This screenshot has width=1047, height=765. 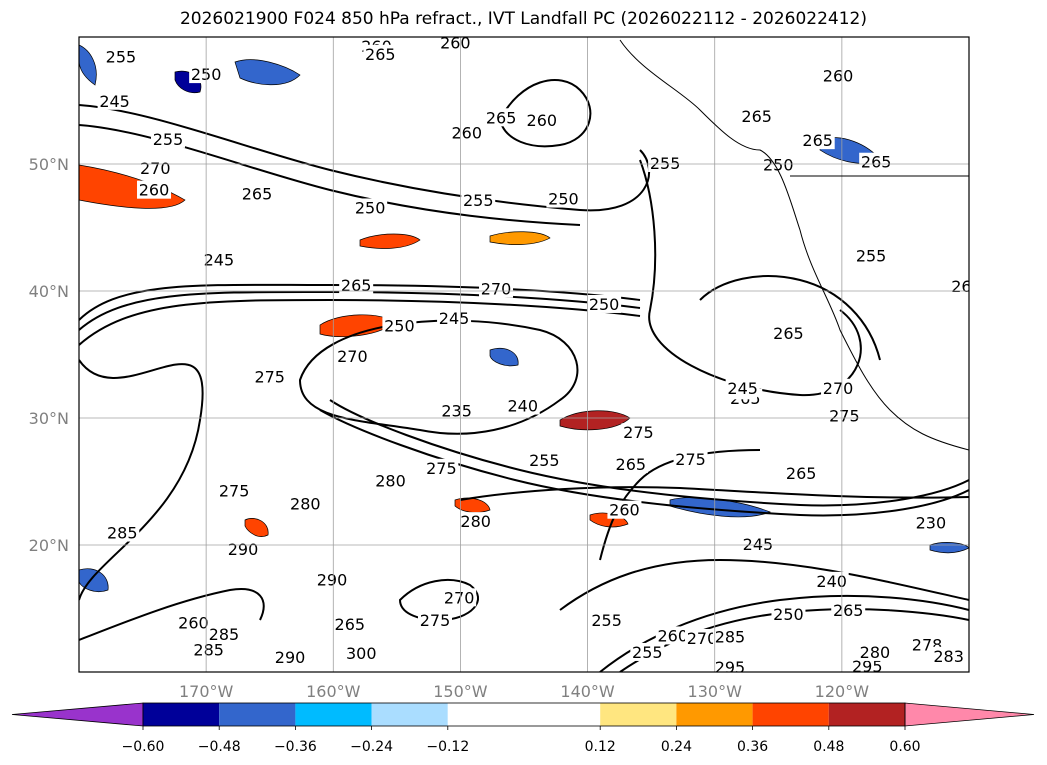 What do you see at coordinates (49, 355) in the screenshot?
I see `latitude-axis: 50°N 40°N 30°N 20°N` at bounding box center [49, 355].